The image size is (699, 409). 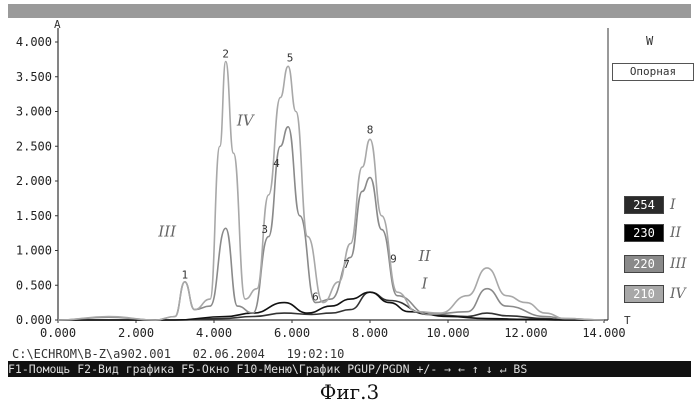 What do you see at coordinates (525, 333) in the screenshot?
I see `x-tick-label: 12.000` at bounding box center [525, 333].